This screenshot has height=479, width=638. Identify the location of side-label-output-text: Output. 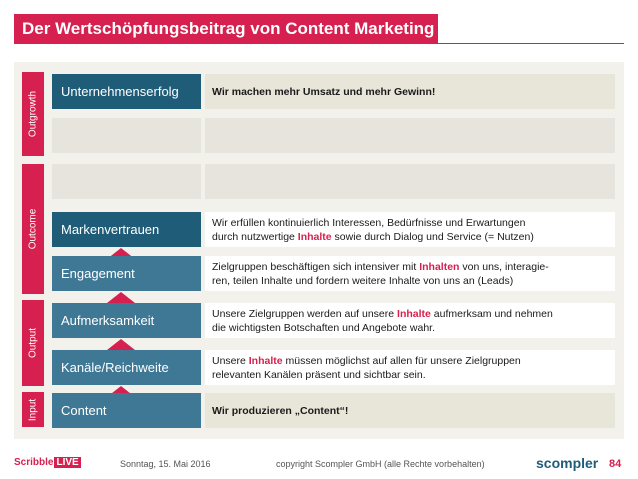
(33, 343).